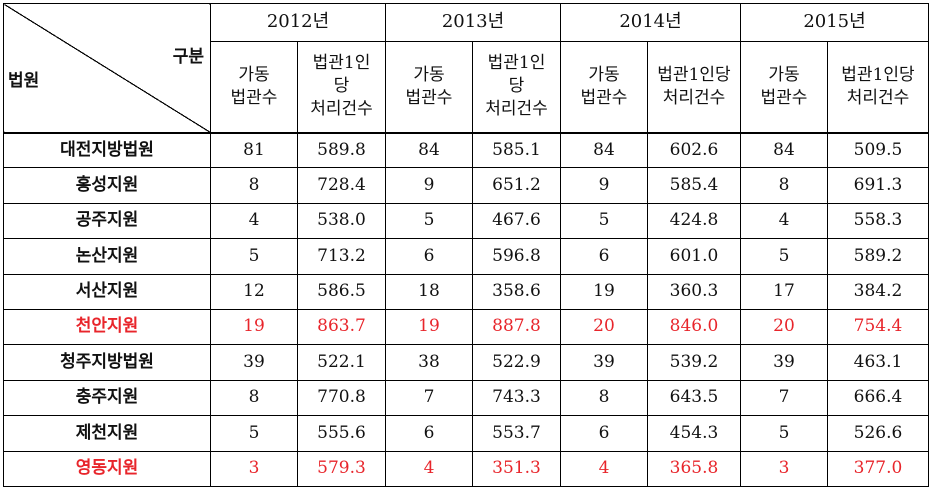 Image resolution: width=931 pixels, height=489 pixels. I want to click on col-header-per-judge-2013: 법관1인 당 처리건수, so click(516, 87).